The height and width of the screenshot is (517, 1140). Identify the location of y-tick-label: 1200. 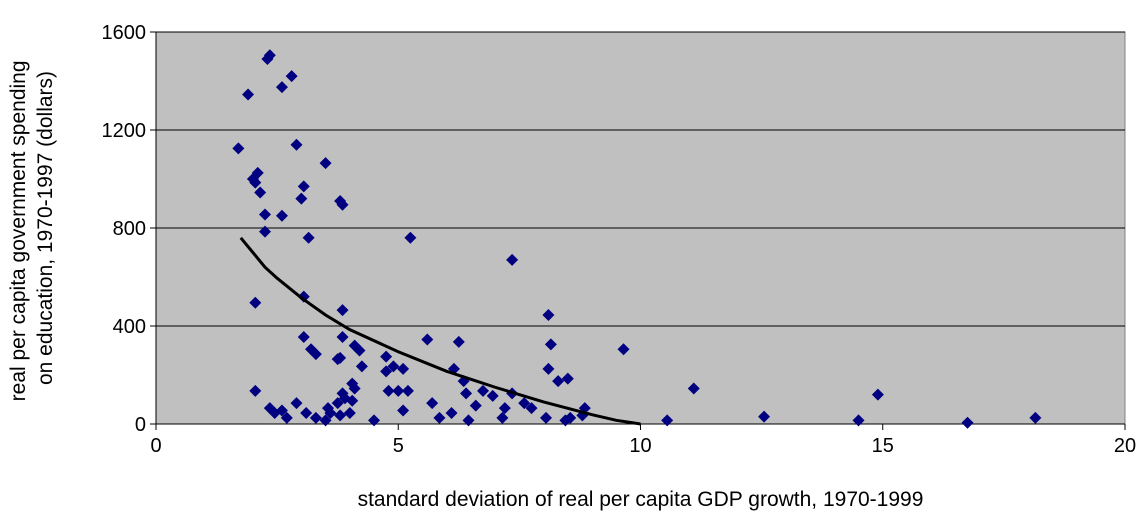
(124, 131).